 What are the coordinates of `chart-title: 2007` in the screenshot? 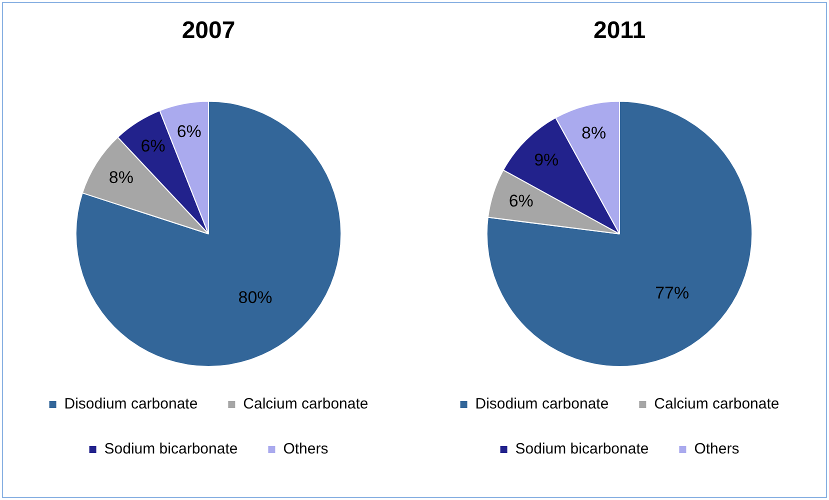 It's located at (209, 30).